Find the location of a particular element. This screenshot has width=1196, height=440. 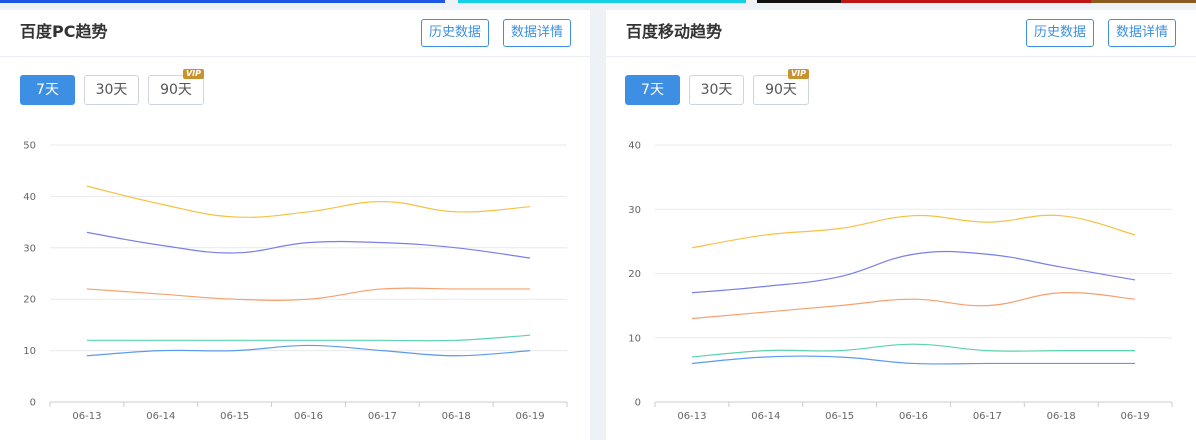

topbar-segment-black is located at coordinates (799, 1).